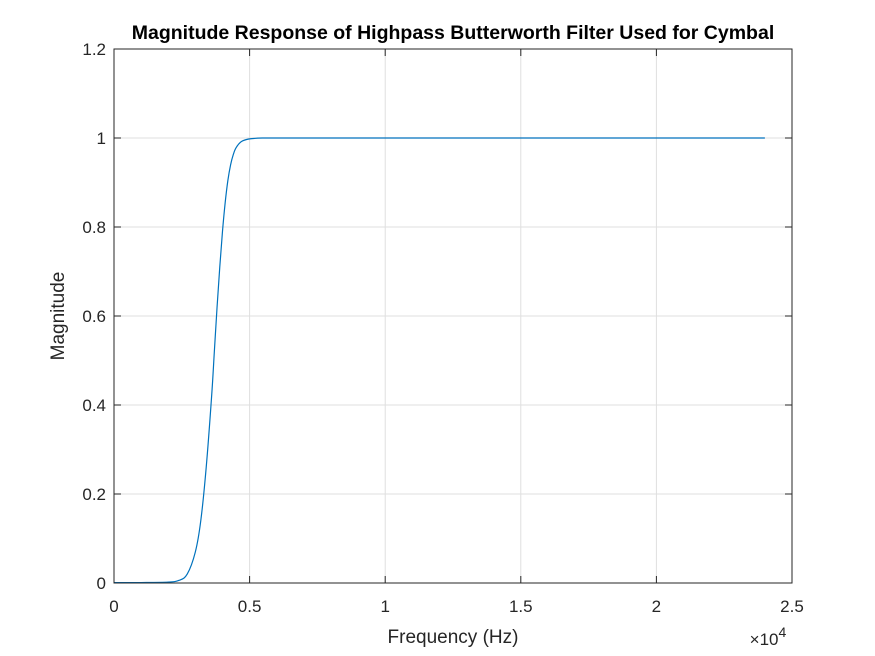 The image size is (875, 656). I want to click on x-axis-label: Frequency (Hz), so click(453, 637).